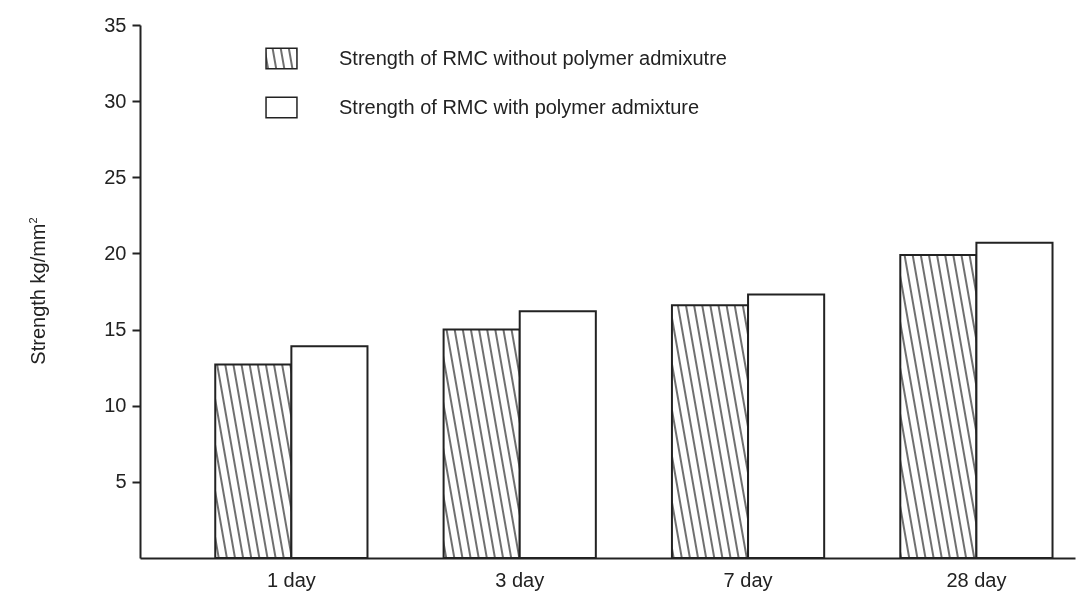 Image resolution: width=1092 pixels, height=601 pixels. What do you see at coordinates (519, 106) in the screenshot?
I see `legend-label: Strength of RMC with polymer admixture` at bounding box center [519, 106].